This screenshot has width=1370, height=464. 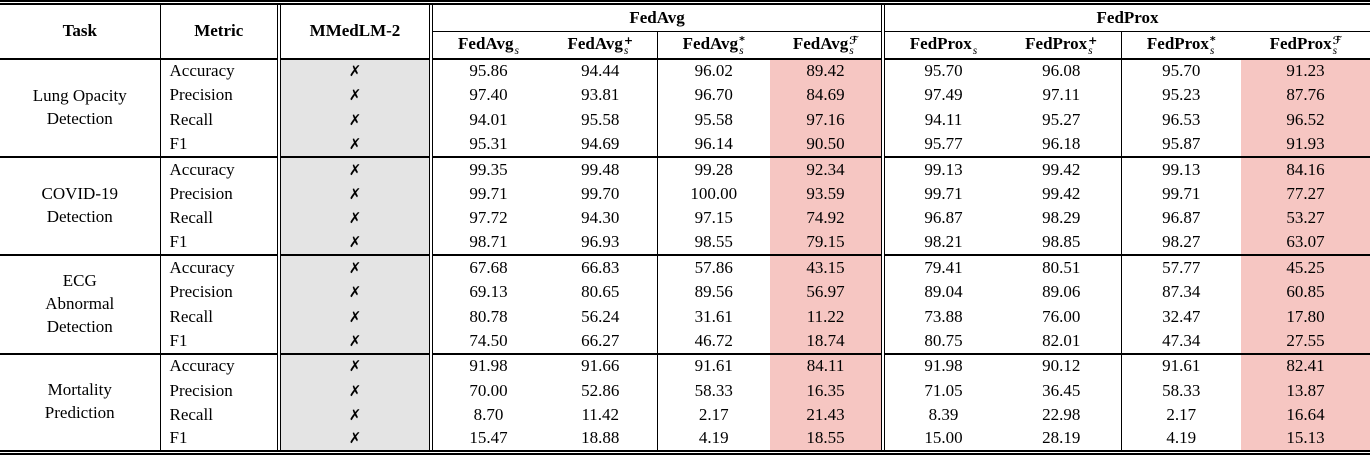 I want to click on value-cell: 96.87, so click(x=1181, y=218).